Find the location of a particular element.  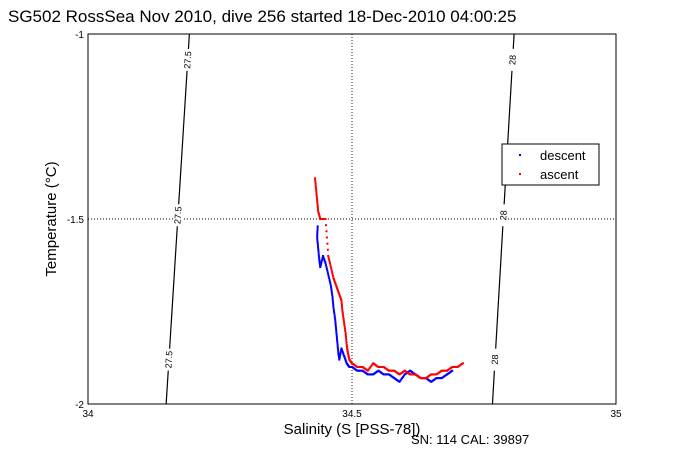

series-ascent is located at coordinates (389, 278).